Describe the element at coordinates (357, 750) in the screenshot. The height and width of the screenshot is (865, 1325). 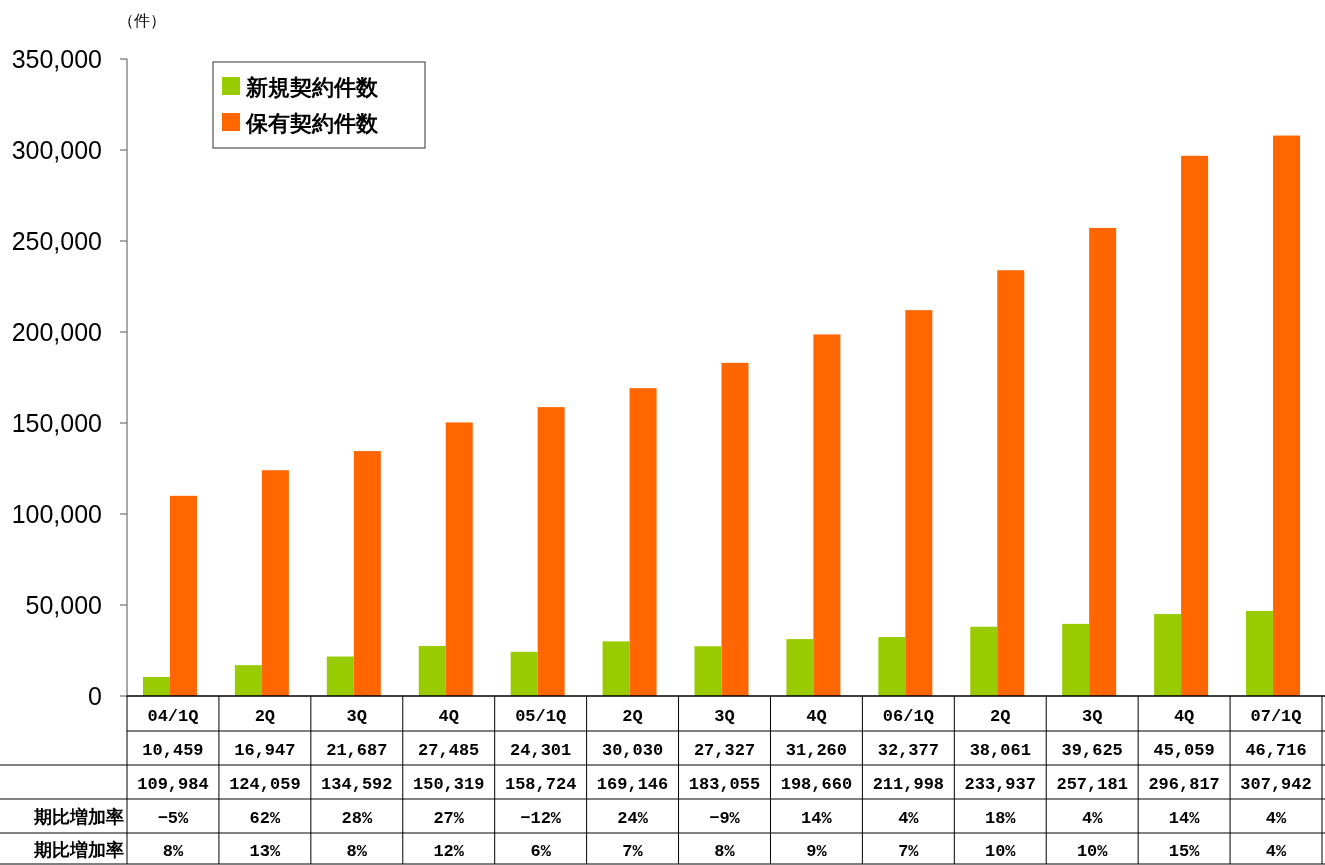
I see `data-label: 21,687` at that location.